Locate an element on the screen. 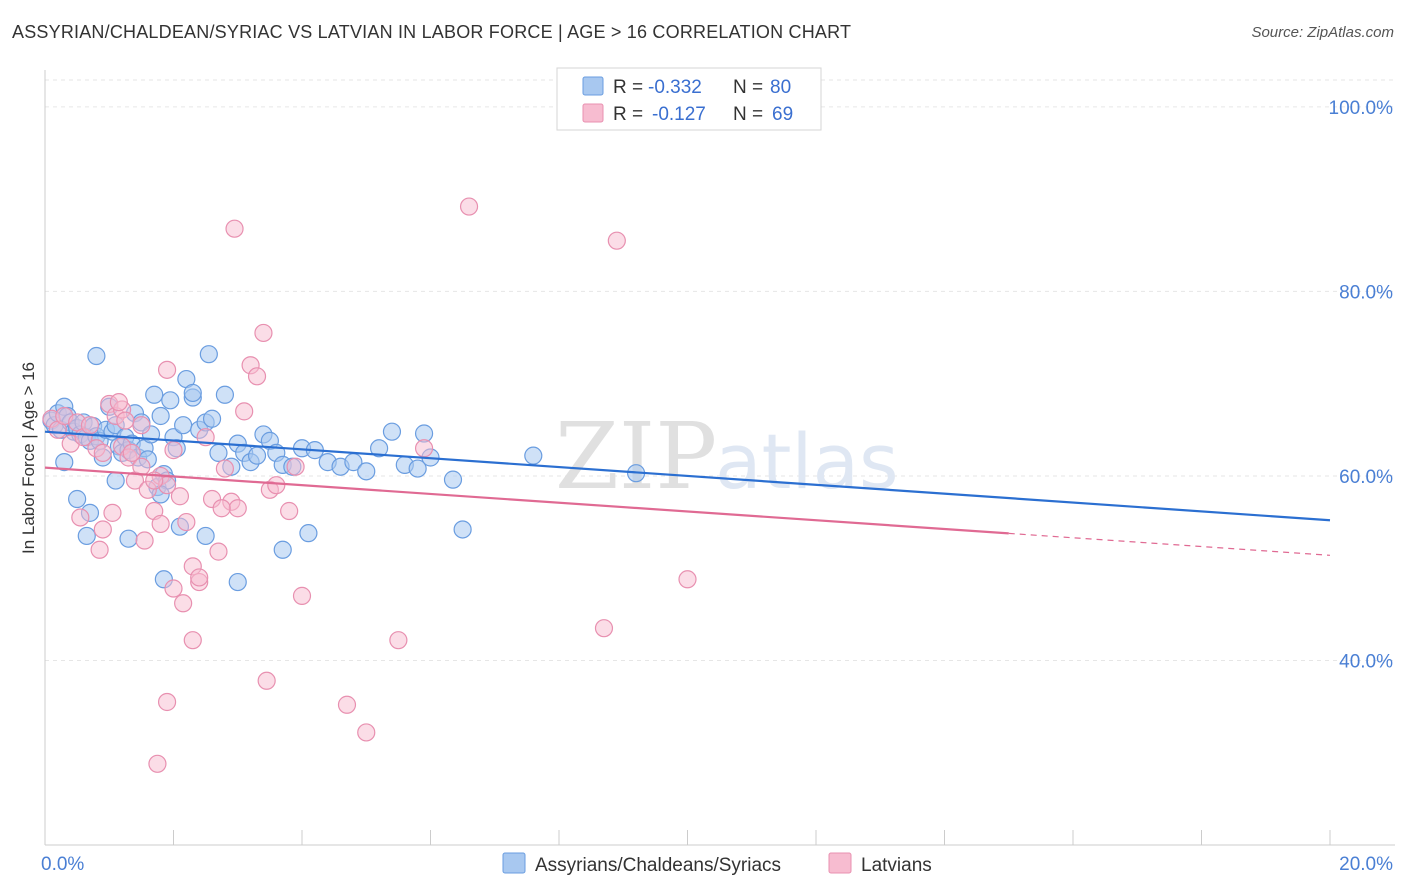 The image size is (1406, 892). watermark: ZIP atlas is located at coordinates (727, 456).